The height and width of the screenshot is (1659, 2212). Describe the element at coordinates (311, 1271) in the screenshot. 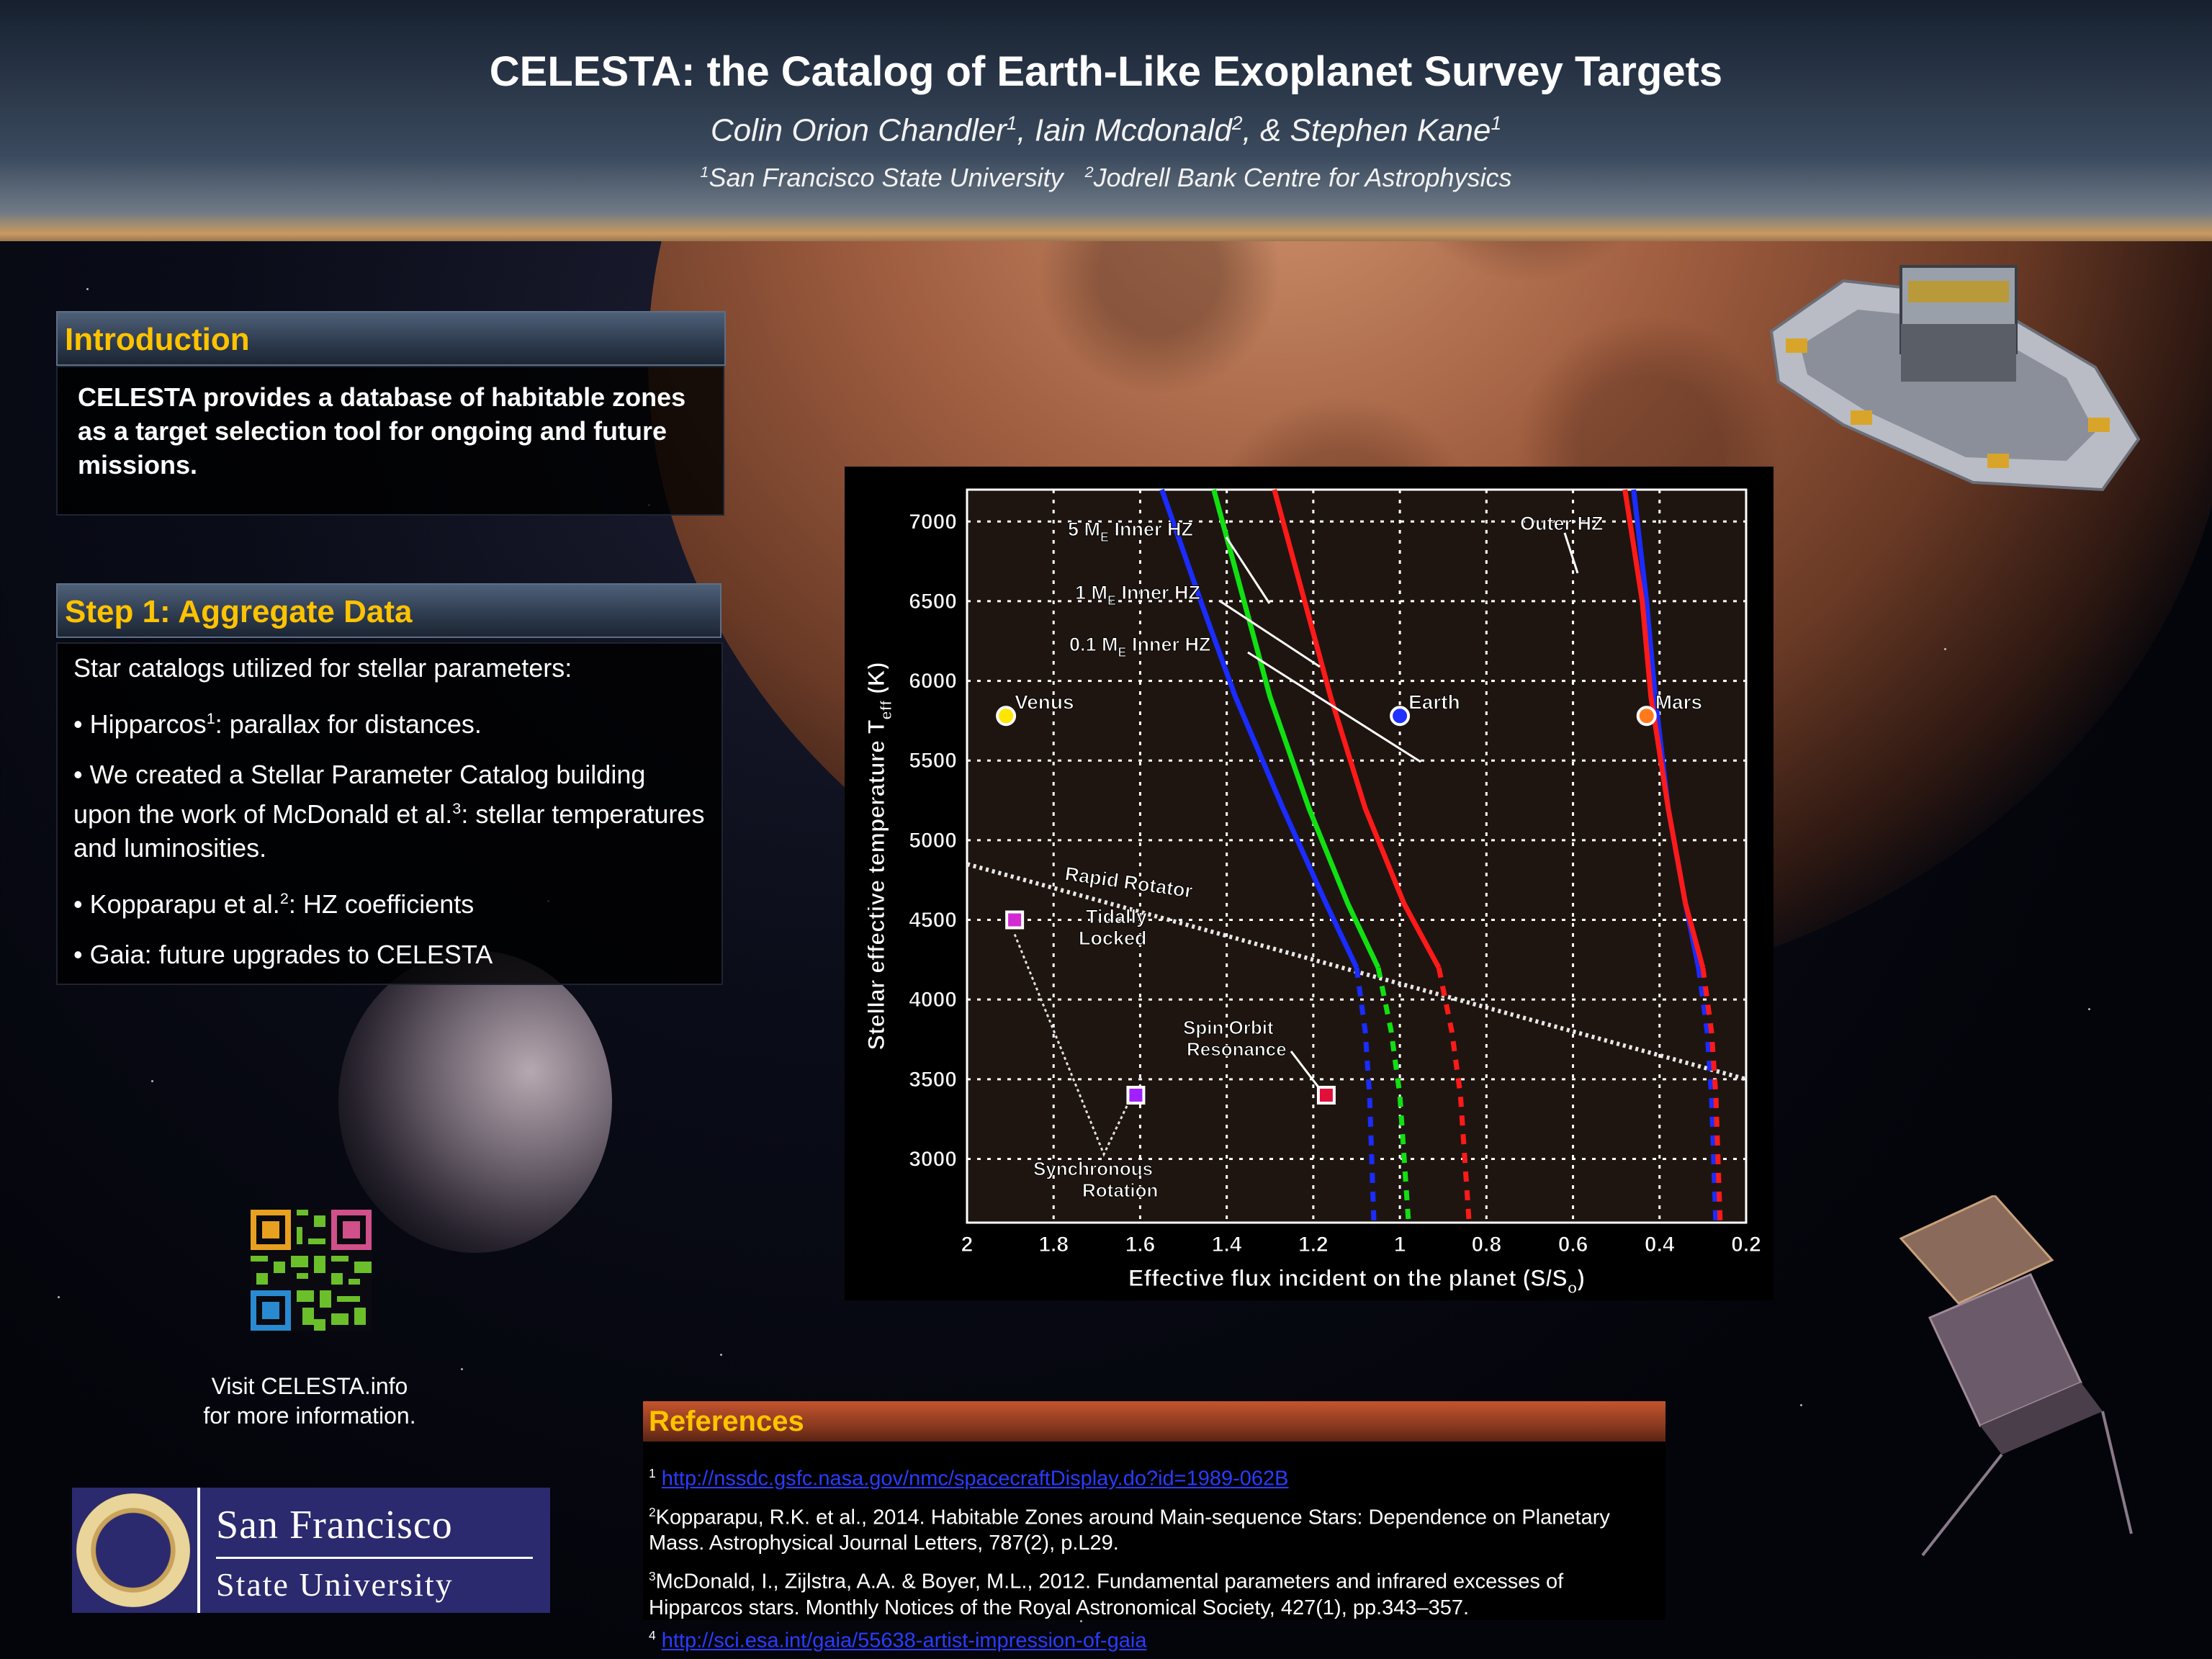

I see `qr-code` at that location.